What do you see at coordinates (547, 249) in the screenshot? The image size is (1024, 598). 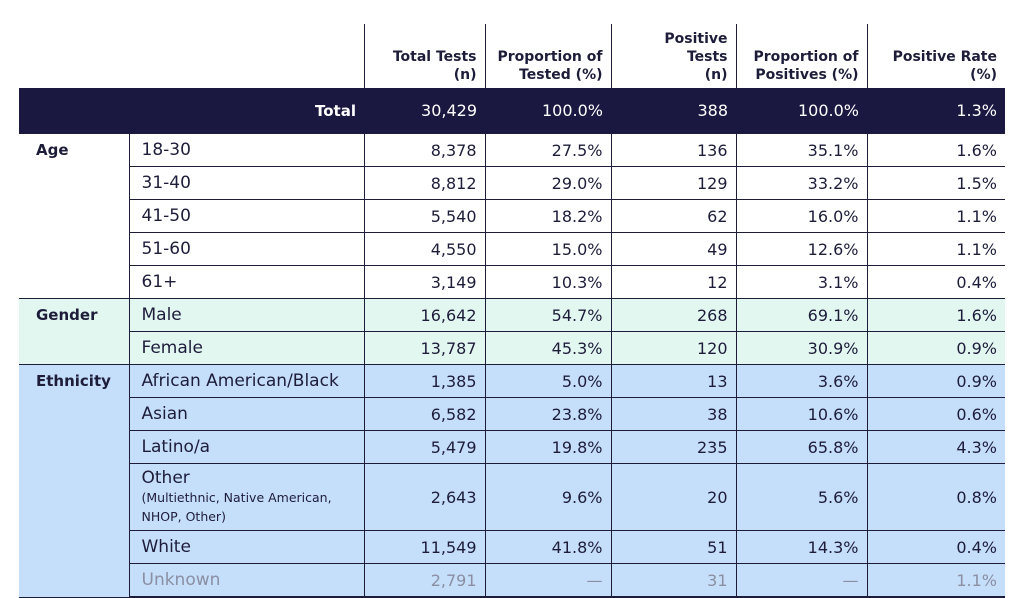 I see `table-cell: 15.0%` at bounding box center [547, 249].